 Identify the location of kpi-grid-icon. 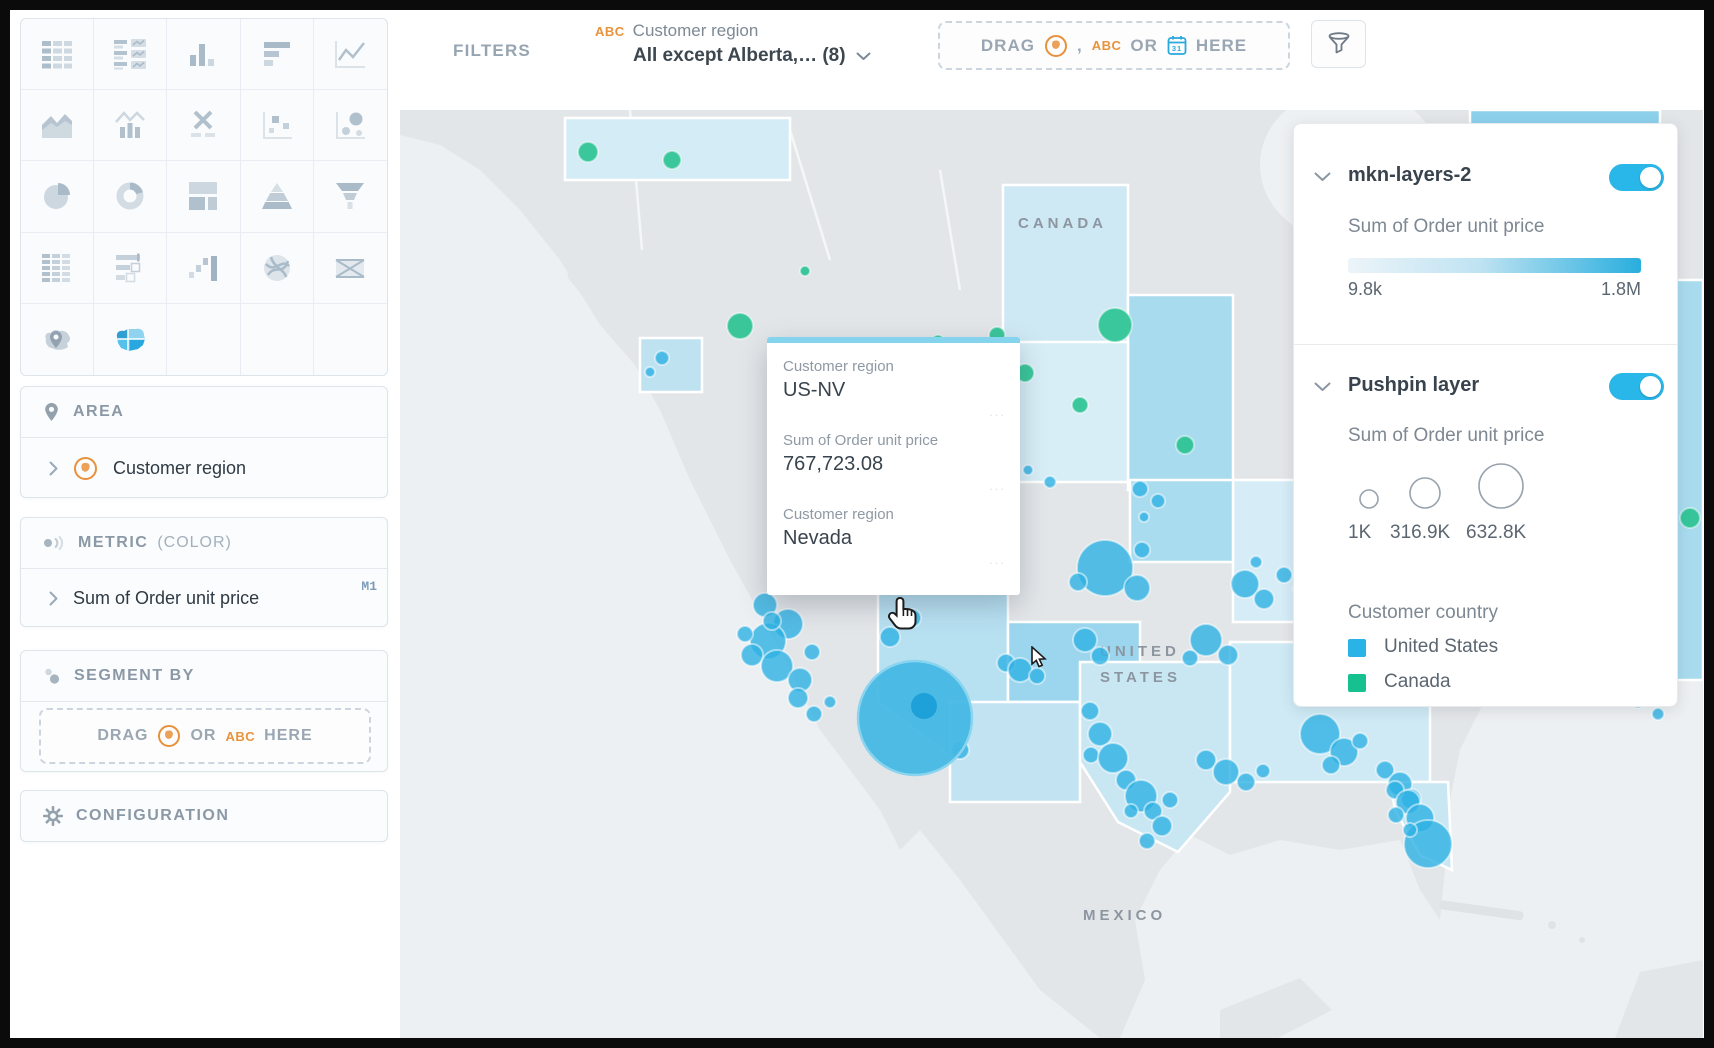
(130, 54).